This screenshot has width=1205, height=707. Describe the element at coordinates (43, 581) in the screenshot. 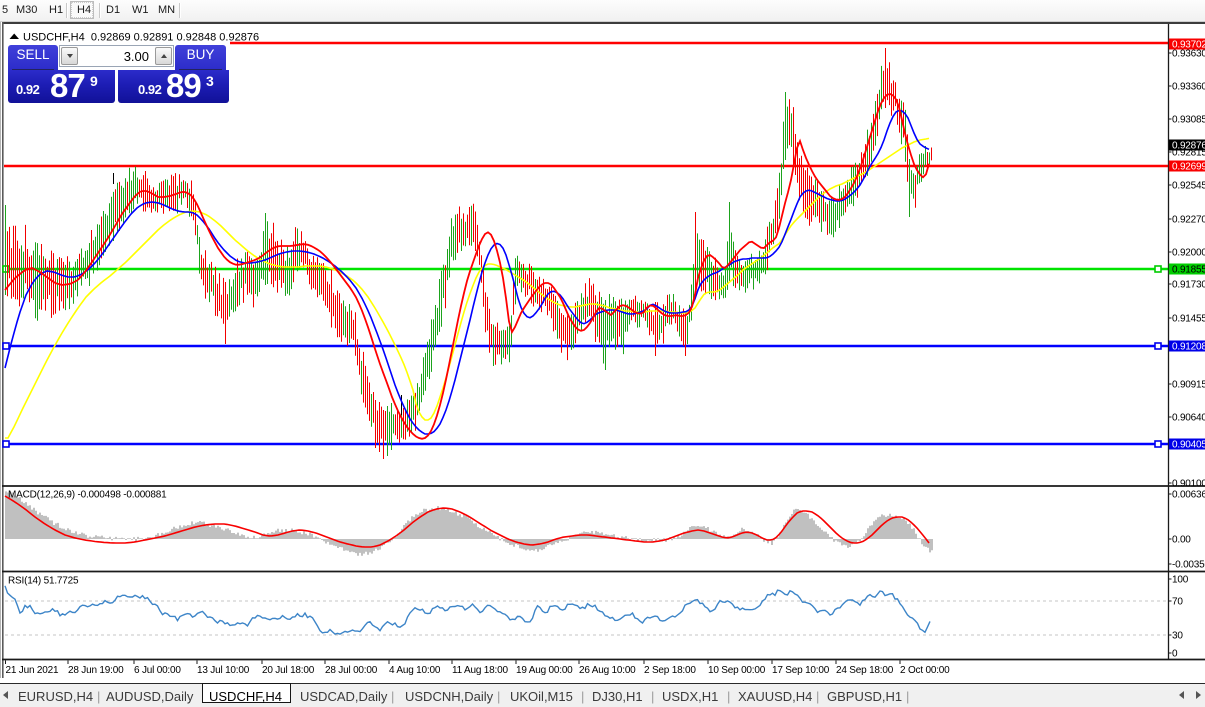

I see `svg-text: RSI(14) 51.7725` at that location.